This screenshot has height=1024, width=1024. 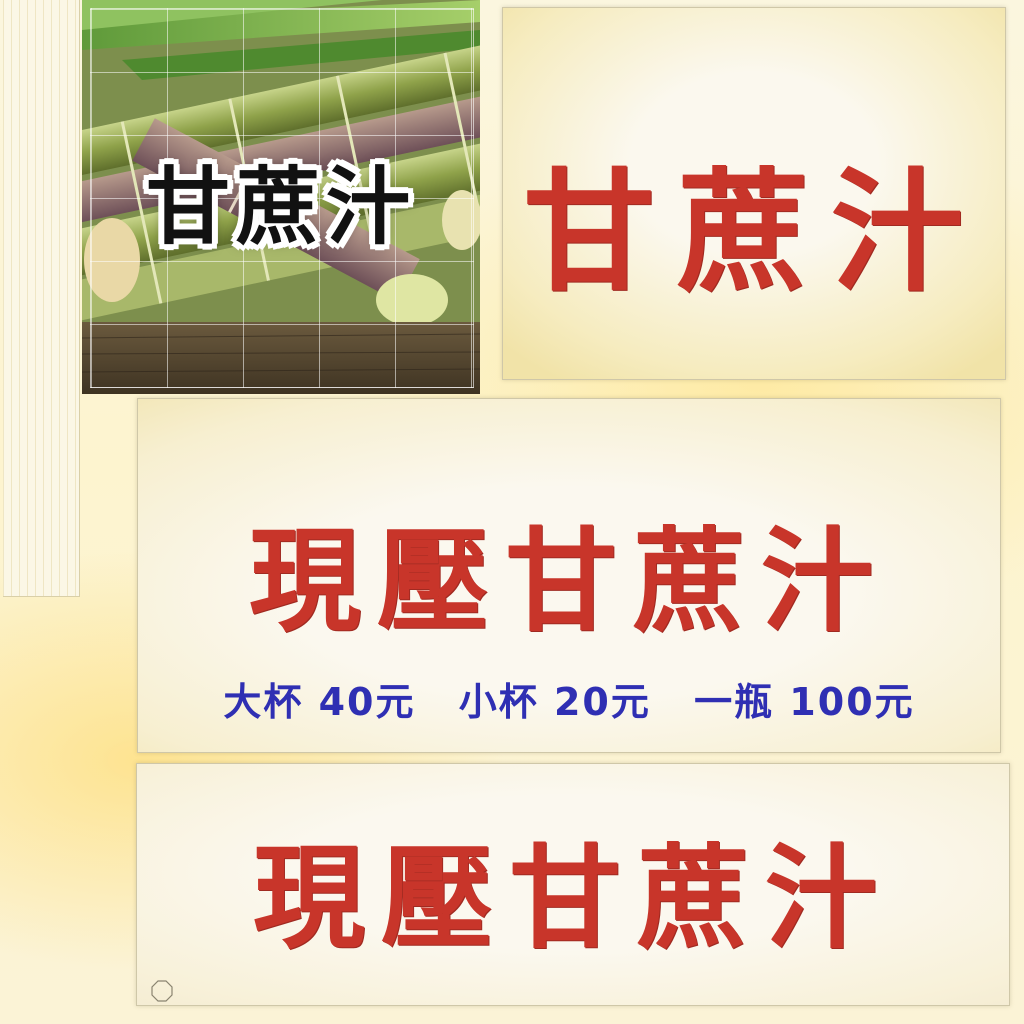 What do you see at coordinates (280, 207) in the screenshot?
I see `photo-title: 甘蔗汁` at bounding box center [280, 207].